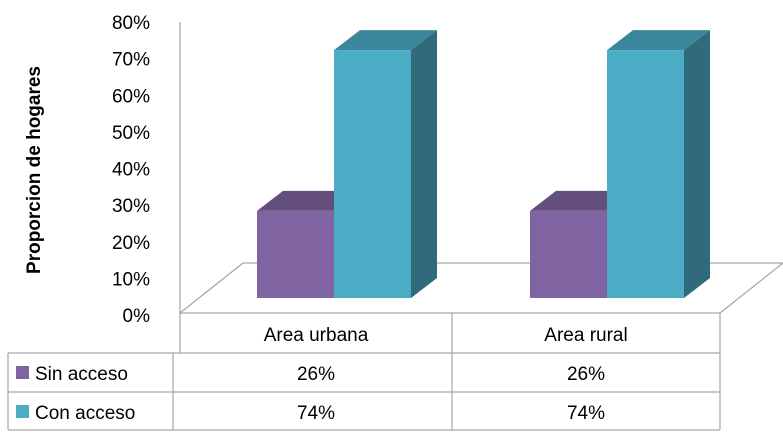 This screenshot has height=435, width=783. Describe the element at coordinates (85, 413) in the screenshot. I see `series-name: Con acceso` at that location.